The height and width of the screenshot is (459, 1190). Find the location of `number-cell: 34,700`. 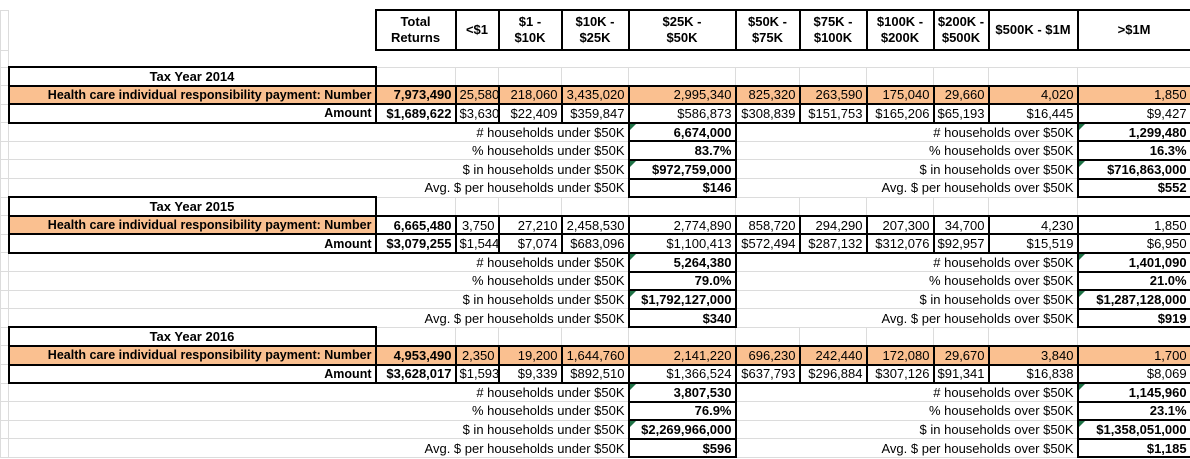

number-cell: 34,700 is located at coordinates (961, 225).